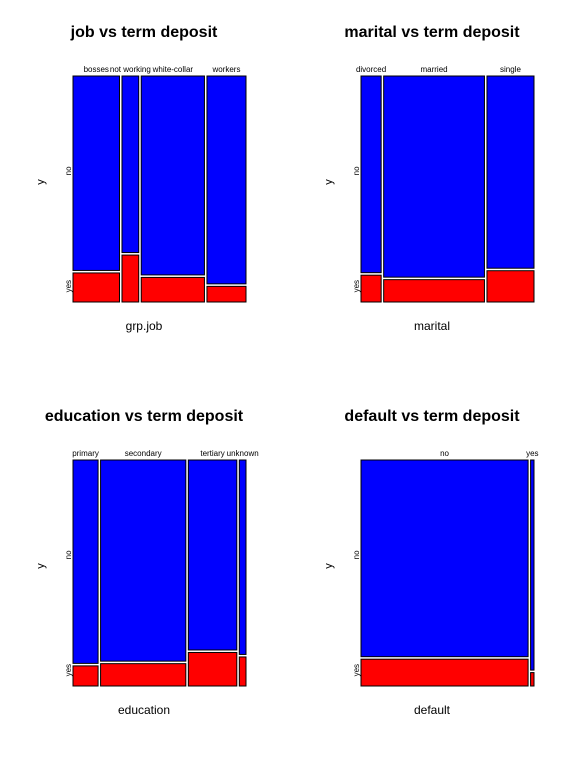  I want to click on category-label: bosses, so click(96, 69).